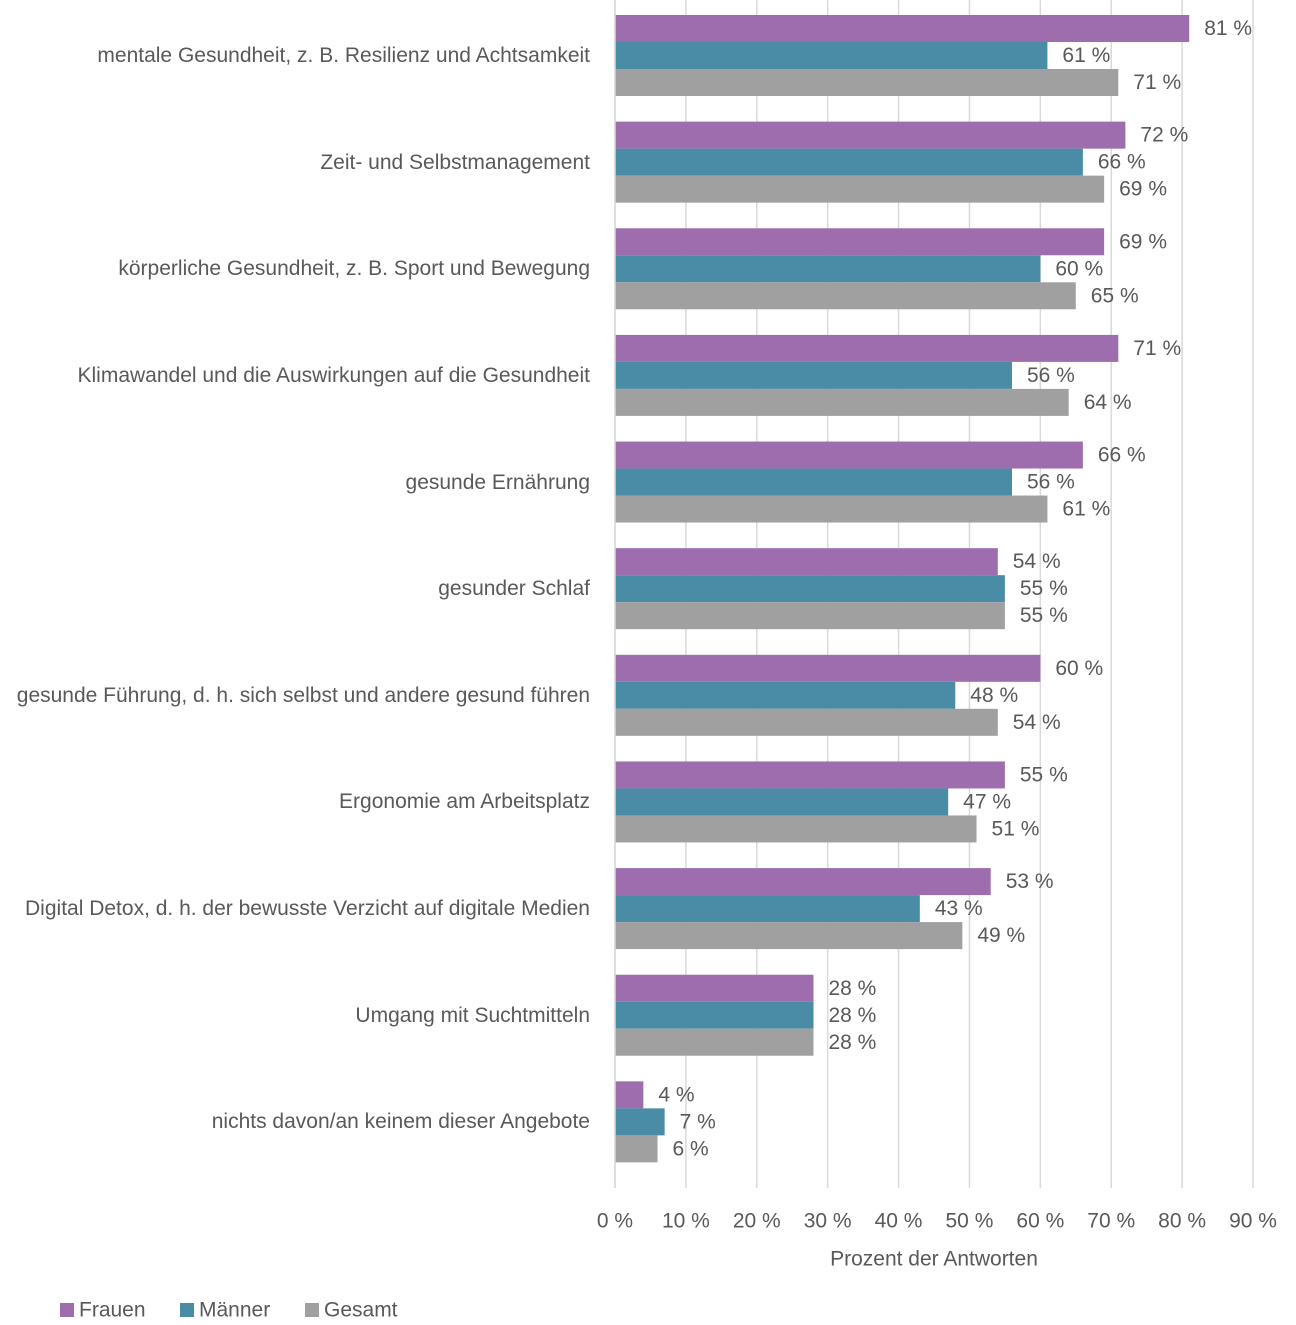  What do you see at coordinates (1115, 295) in the screenshot?
I see `value-label: 65 %` at bounding box center [1115, 295].